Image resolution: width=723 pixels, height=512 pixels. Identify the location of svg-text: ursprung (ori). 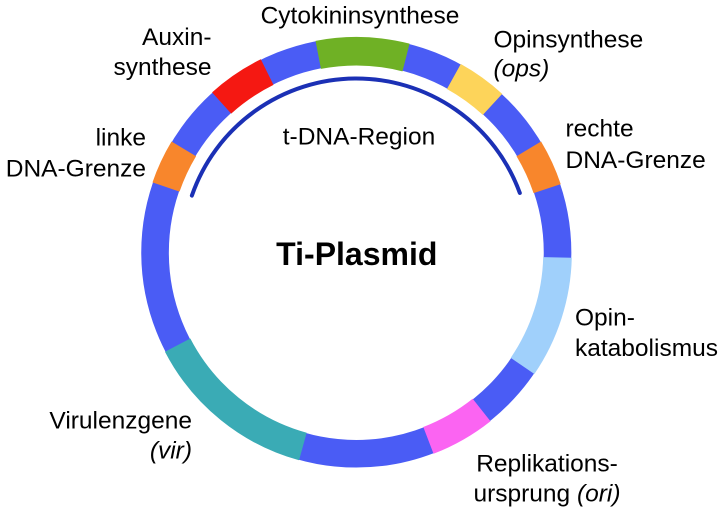
(546, 494).